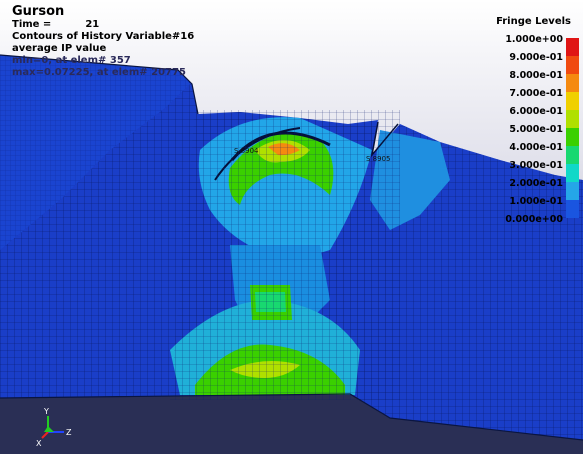  I want to click on triad-y-label: Y, so click(46, 411).